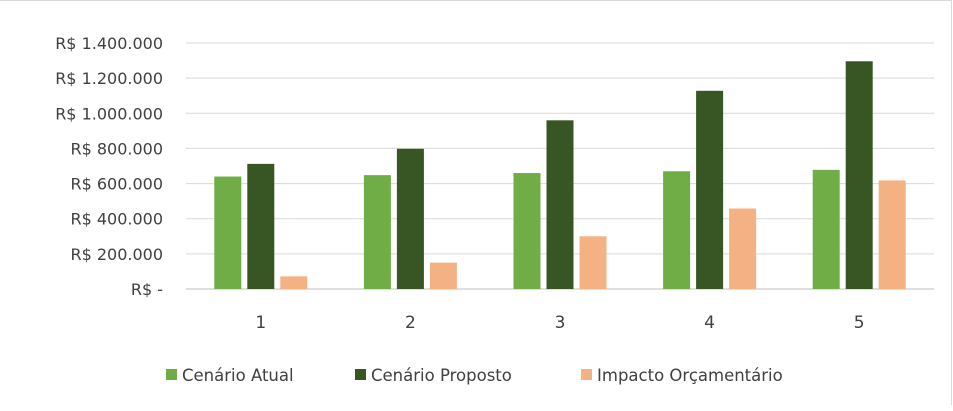 This screenshot has height=411, width=953. I want to click on y-tick-label: R$ 1.200.000, so click(109, 78).